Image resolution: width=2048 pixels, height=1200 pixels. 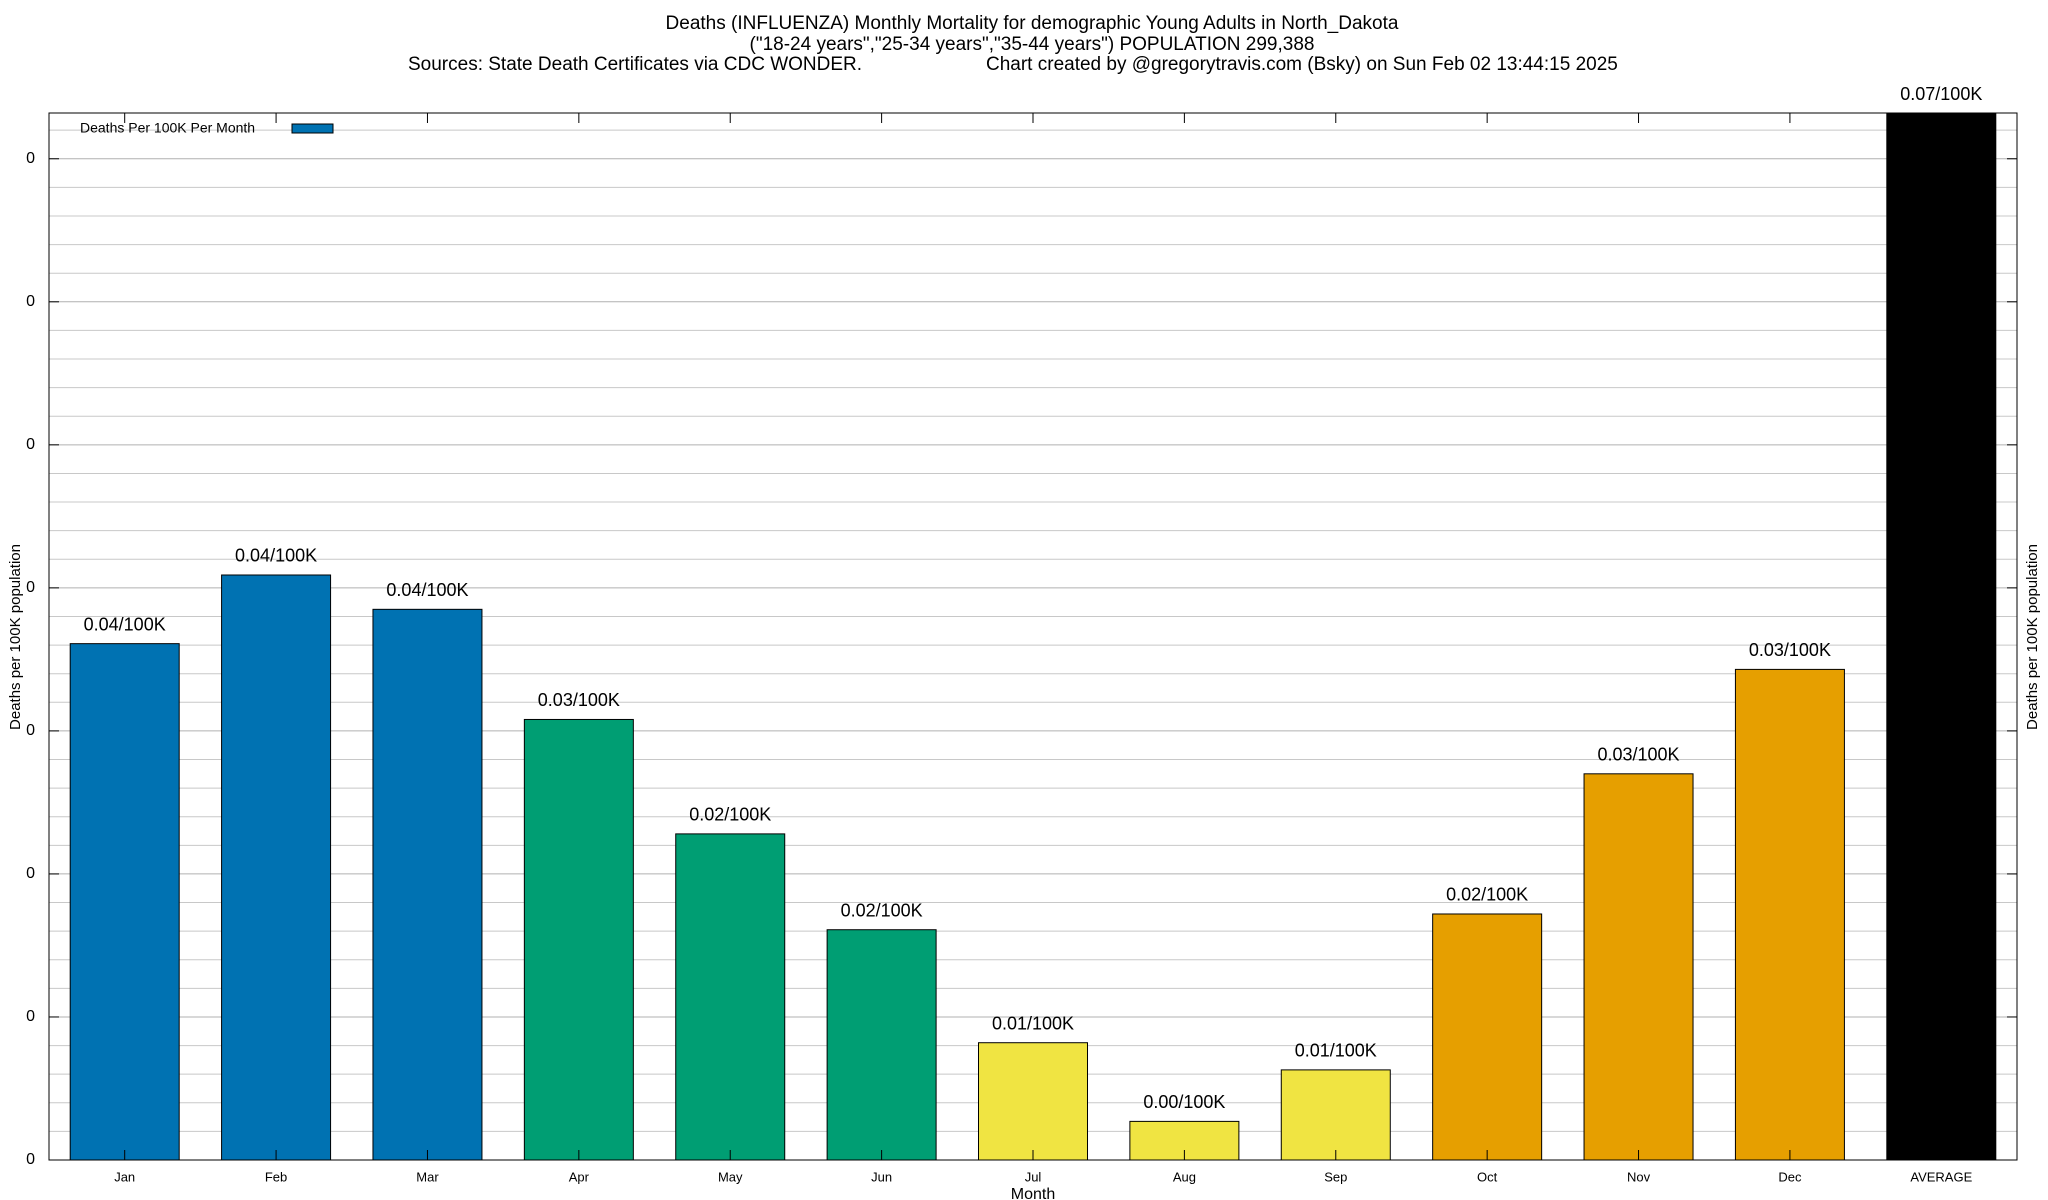 I want to click on x-tick-label: May, so click(x=730, y=1176).